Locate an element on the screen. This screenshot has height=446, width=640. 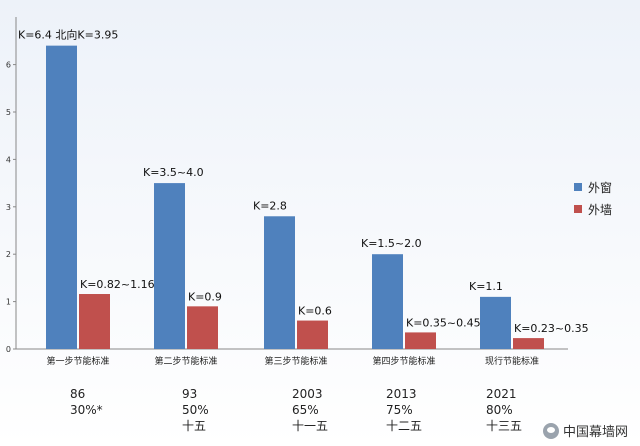
data-label-walls: K=0.23~0.35 is located at coordinates (551, 328).